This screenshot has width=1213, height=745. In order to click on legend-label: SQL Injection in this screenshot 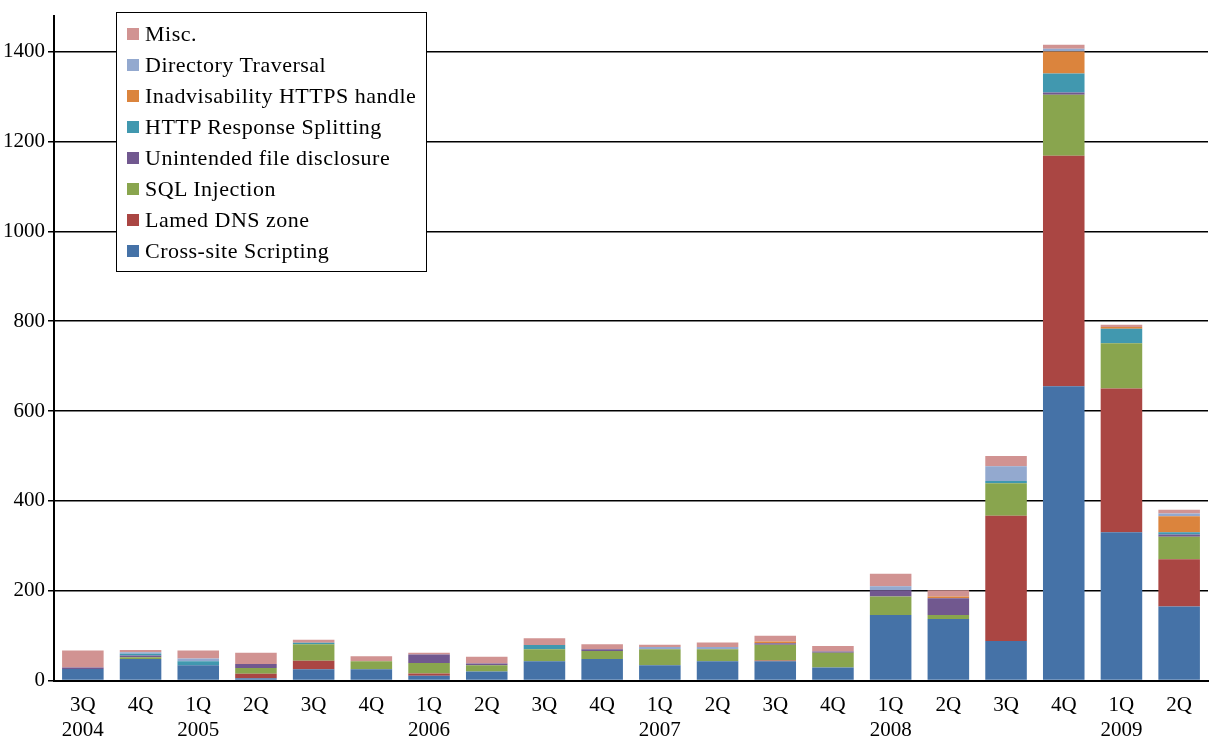, I will do `click(210, 189)`.